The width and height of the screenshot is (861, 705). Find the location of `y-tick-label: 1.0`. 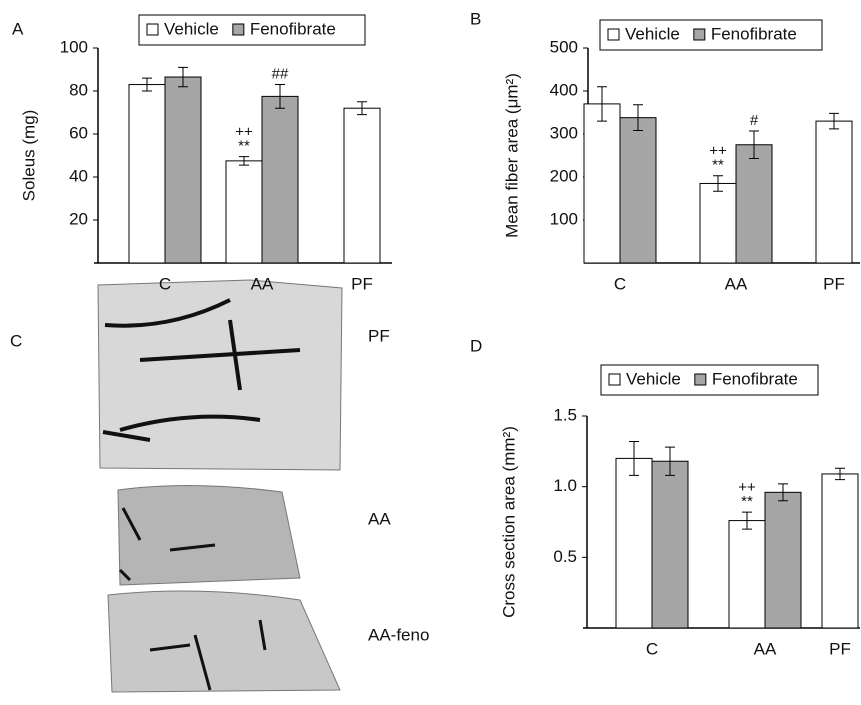

y-tick-label: 1.0 is located at coordinates (565, 485).